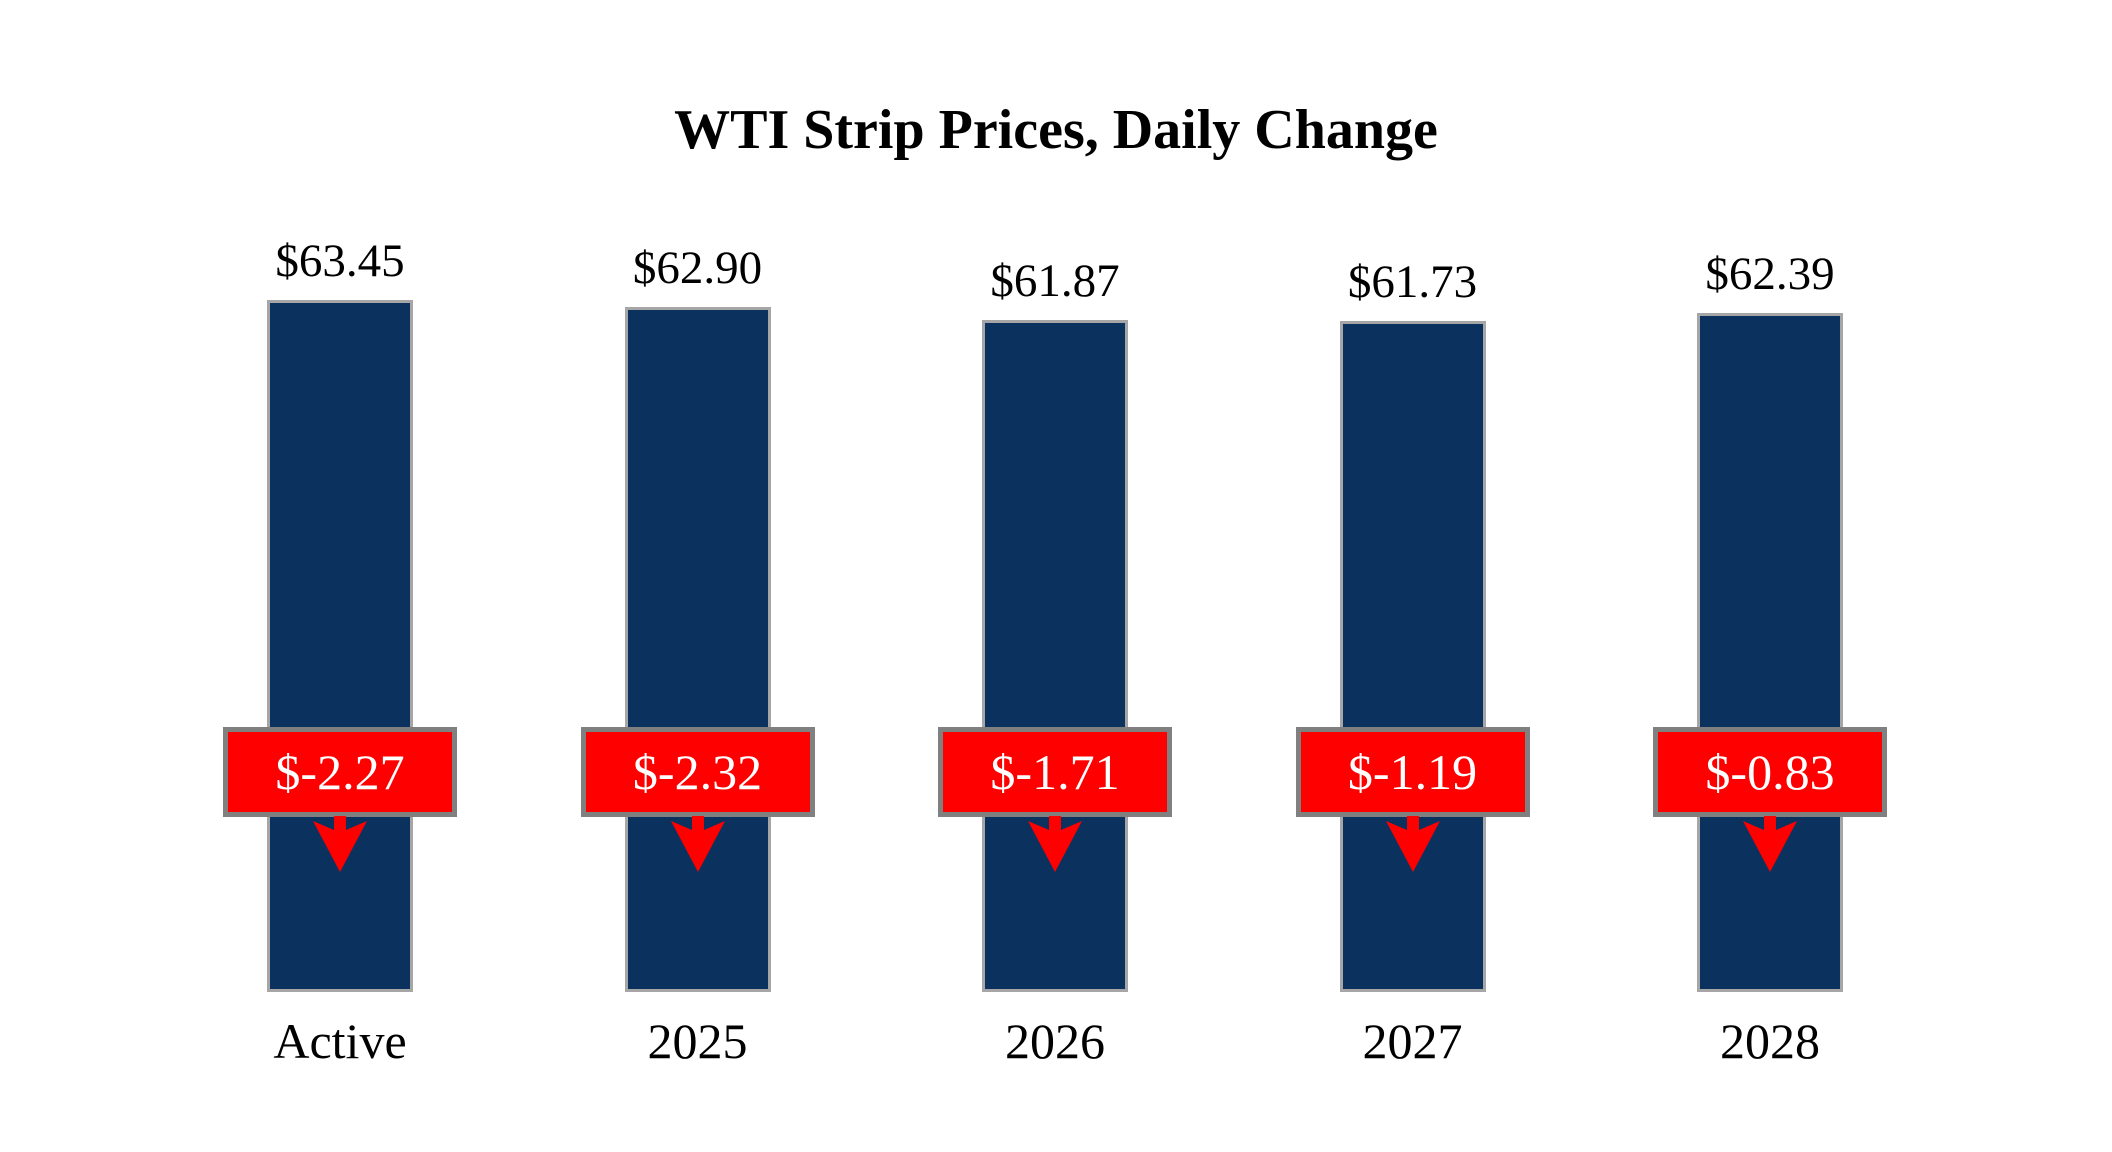 The height and width of the screenshot is (1152, 2112). Describe the element at coordinates (1055, 1041) in the screenshot. I see `category-label: 2026` at that location.